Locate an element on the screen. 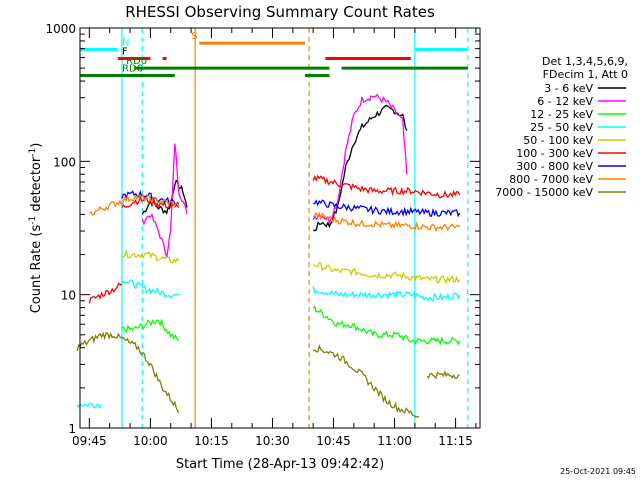 The image size is (640, 484). legend-header: Det 1,3,4,5,6,9, is located at coordinates (585, 61).